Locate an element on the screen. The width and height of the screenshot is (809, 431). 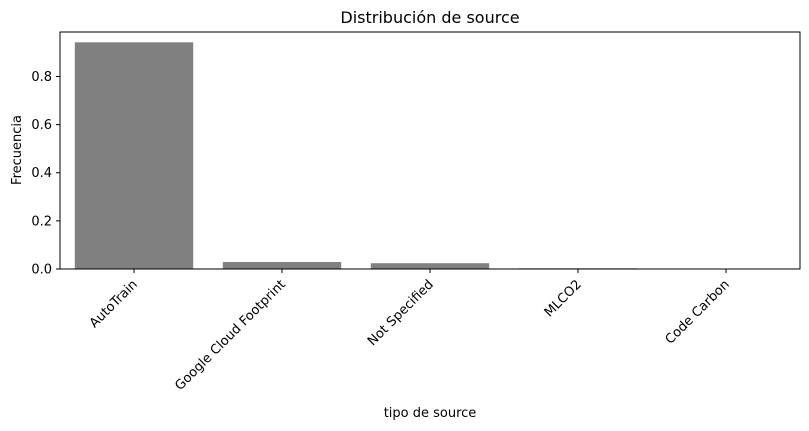
x-axis-label: tipo de source is located at coordinates (430, 413).